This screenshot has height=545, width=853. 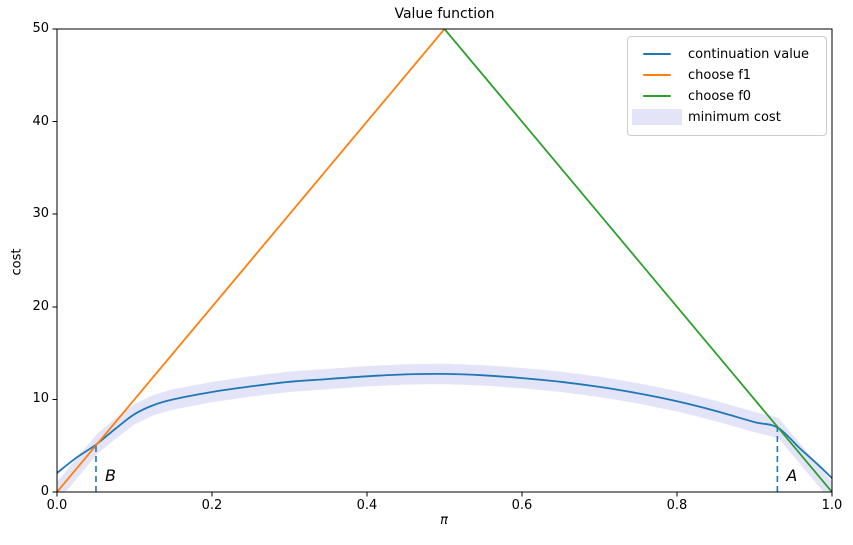 What do you see at coordinates (677, 505) in the screenshot?
I see `x-tick-label: 0.8` at bounding box center [677, 505].